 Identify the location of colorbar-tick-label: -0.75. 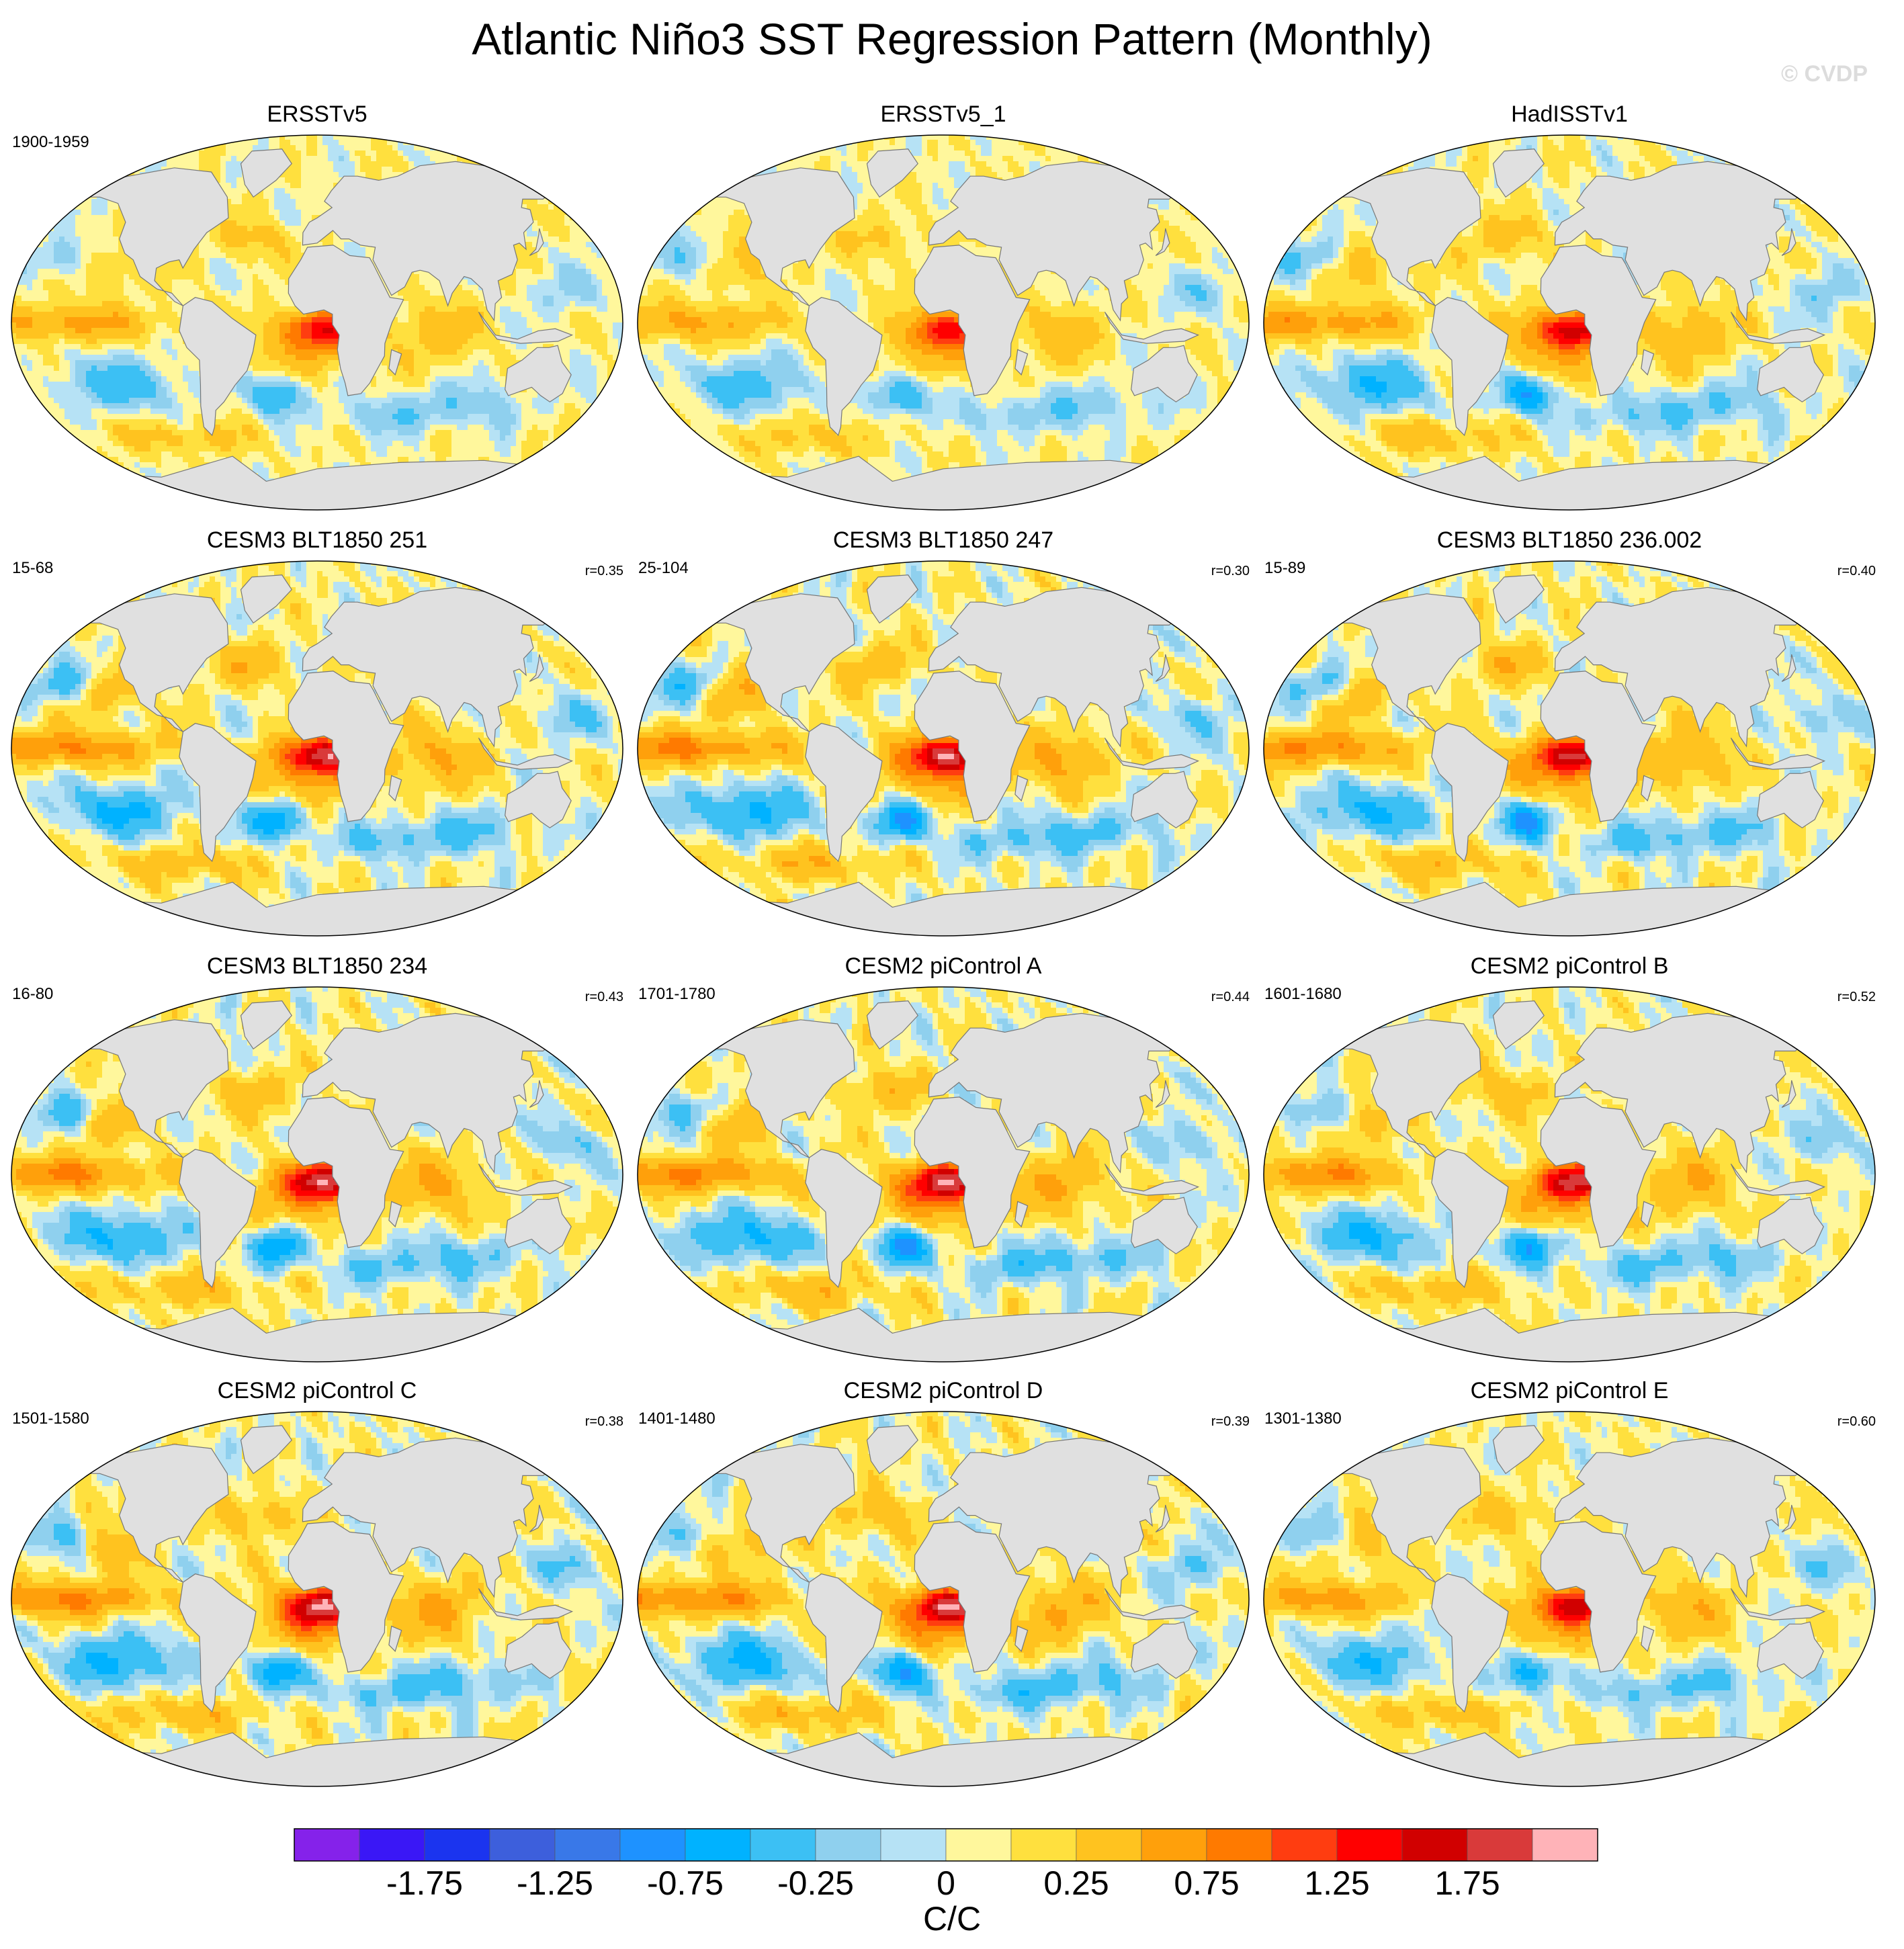
(686, 1883).